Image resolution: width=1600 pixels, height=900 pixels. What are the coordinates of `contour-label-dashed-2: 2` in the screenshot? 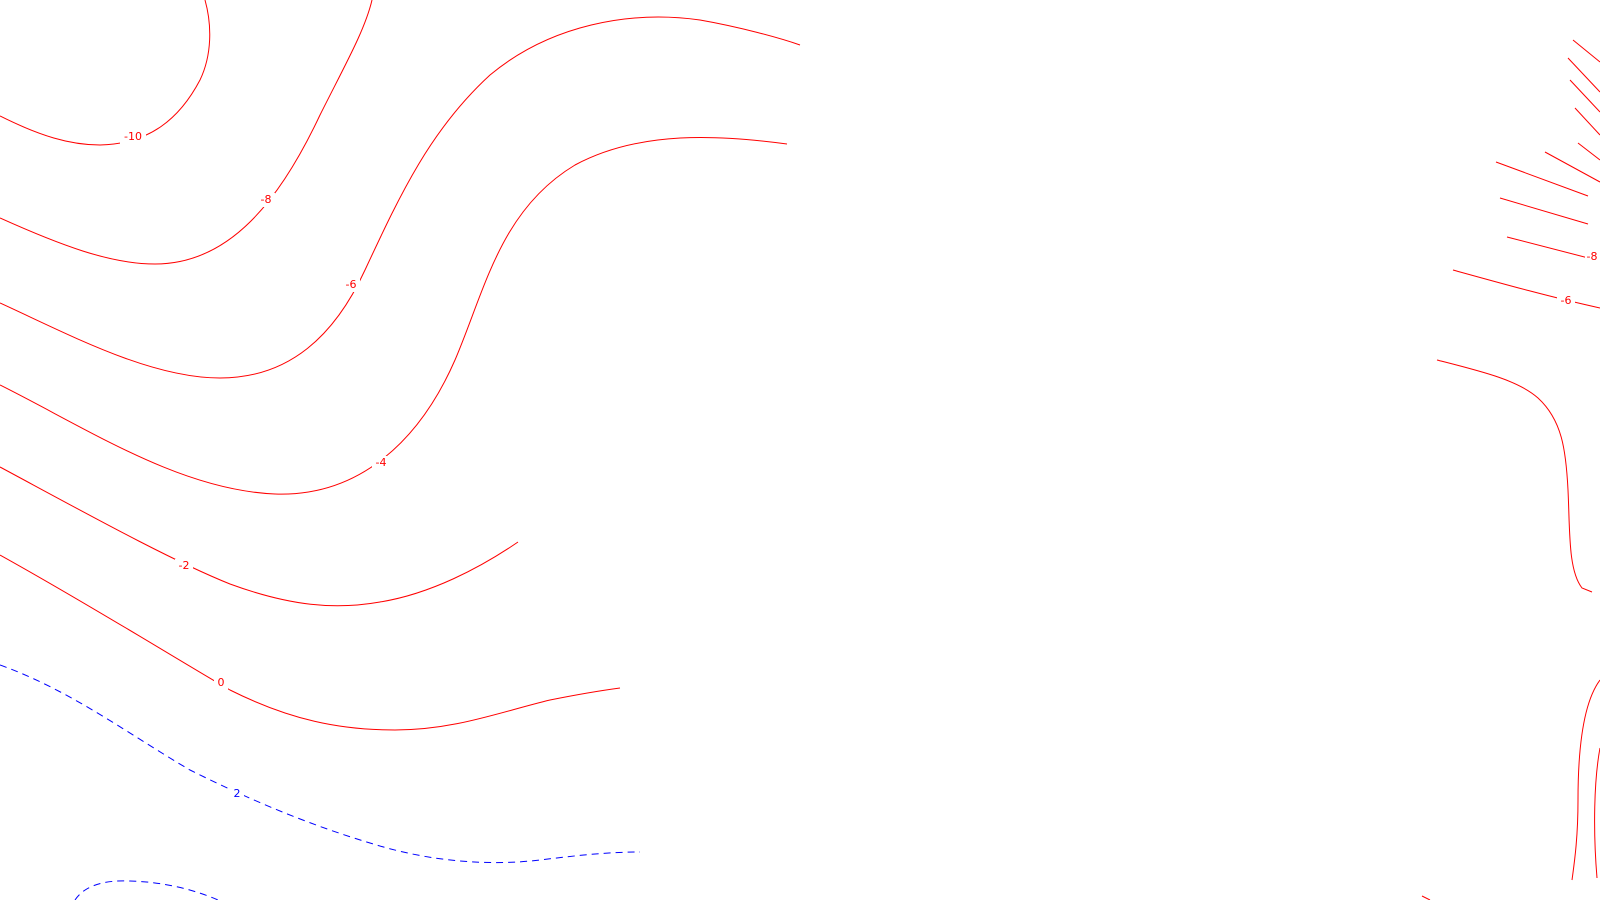 It's located at (237, 794).